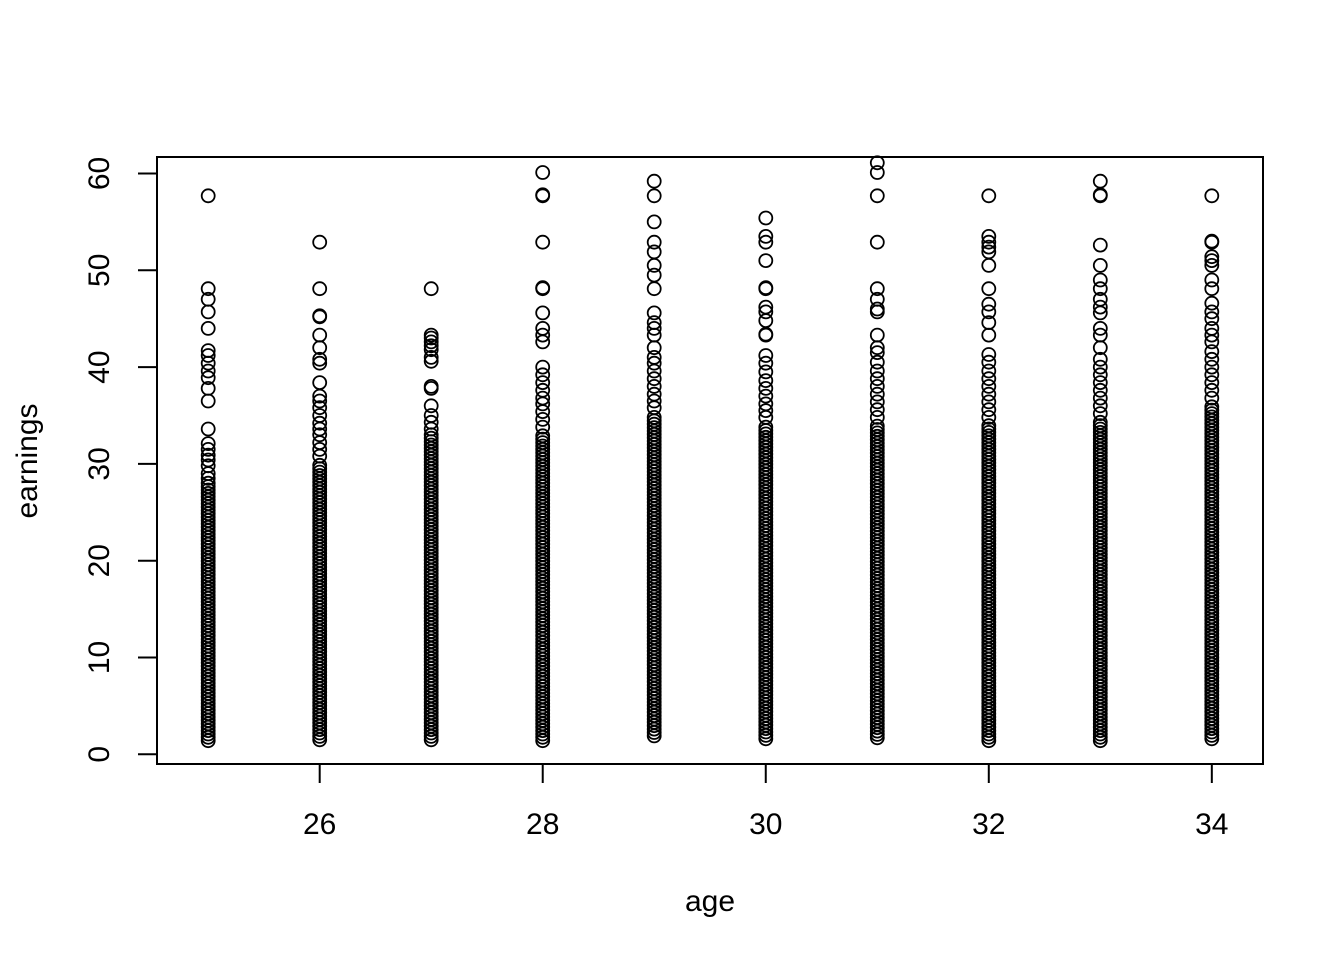 This screenshot has height=960, width=1344. I want to click on x-tick-label: 26, so click(319, 824).